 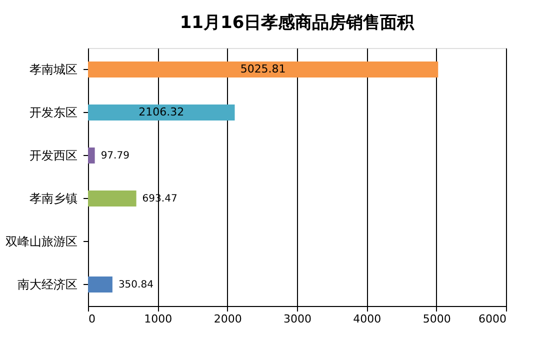 I want to click on x-tick-label: 2000, so click(x=228, y=319).